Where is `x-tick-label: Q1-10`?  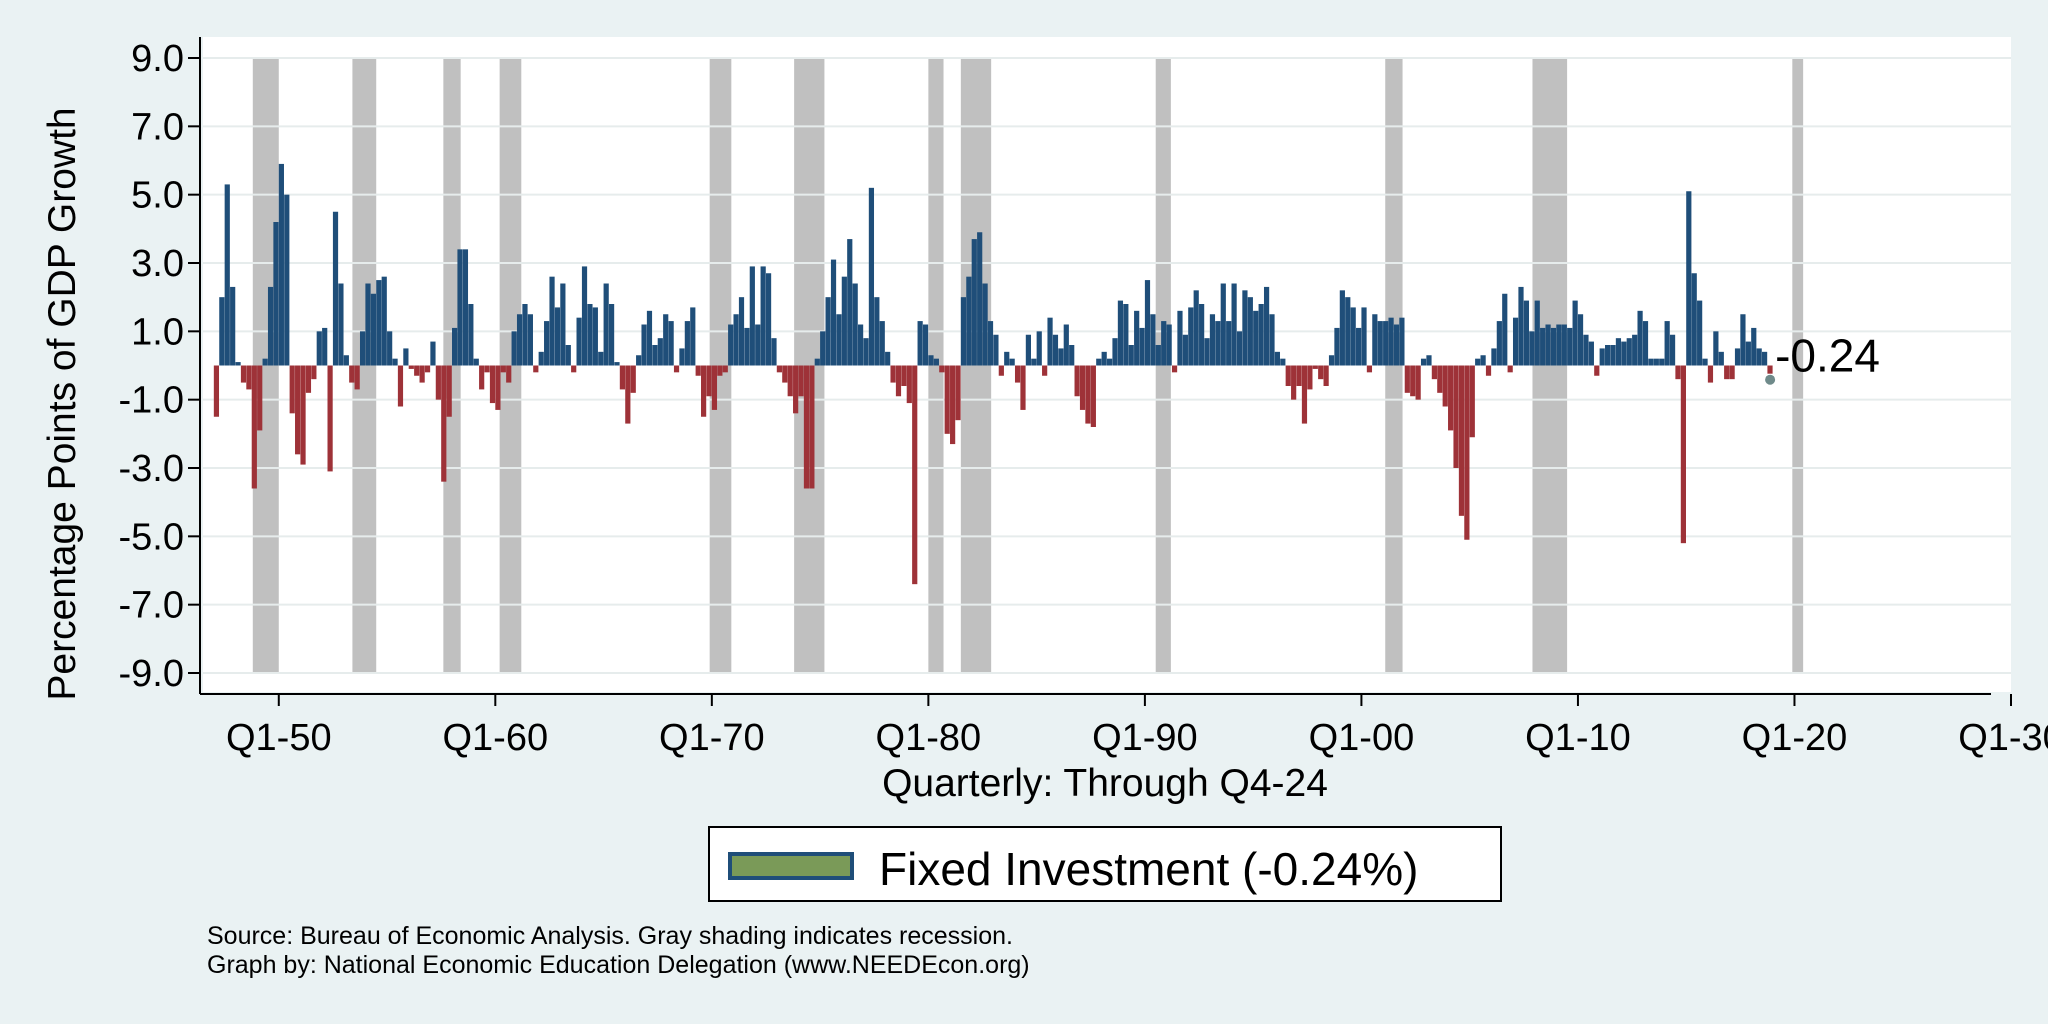 x-tick-label: Q1-10 is located at coordinates (1578, 738).